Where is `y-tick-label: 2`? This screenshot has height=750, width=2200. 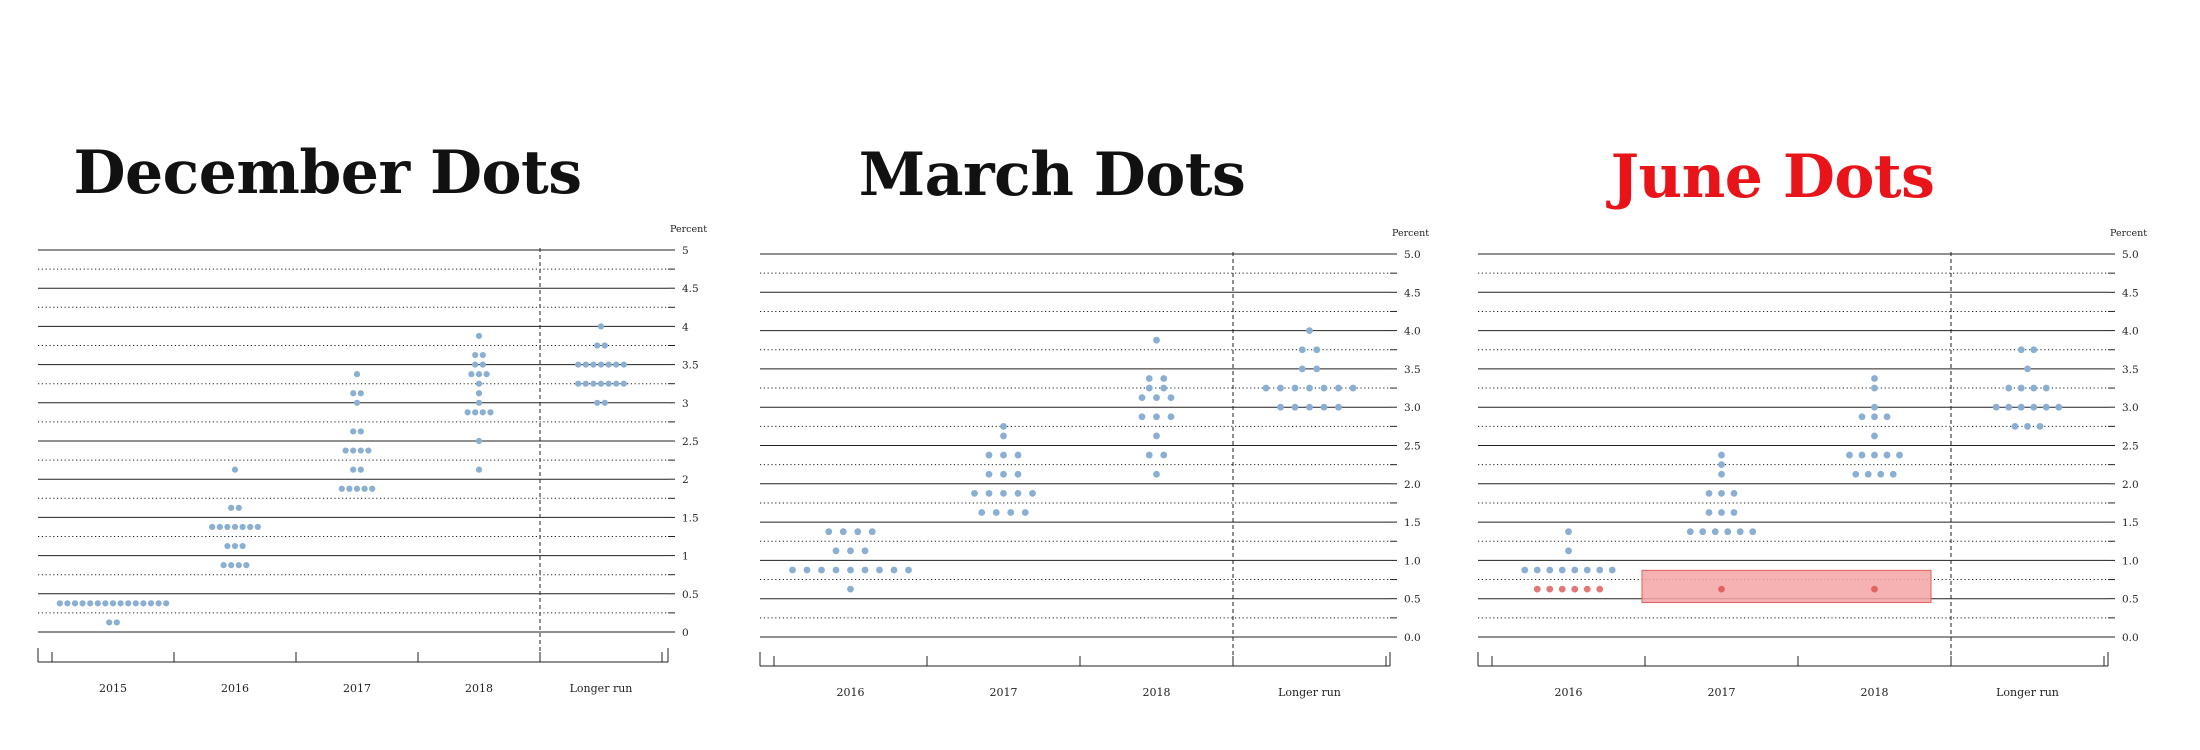
y-tick-label: 2 is located at coordinates (685, 480).